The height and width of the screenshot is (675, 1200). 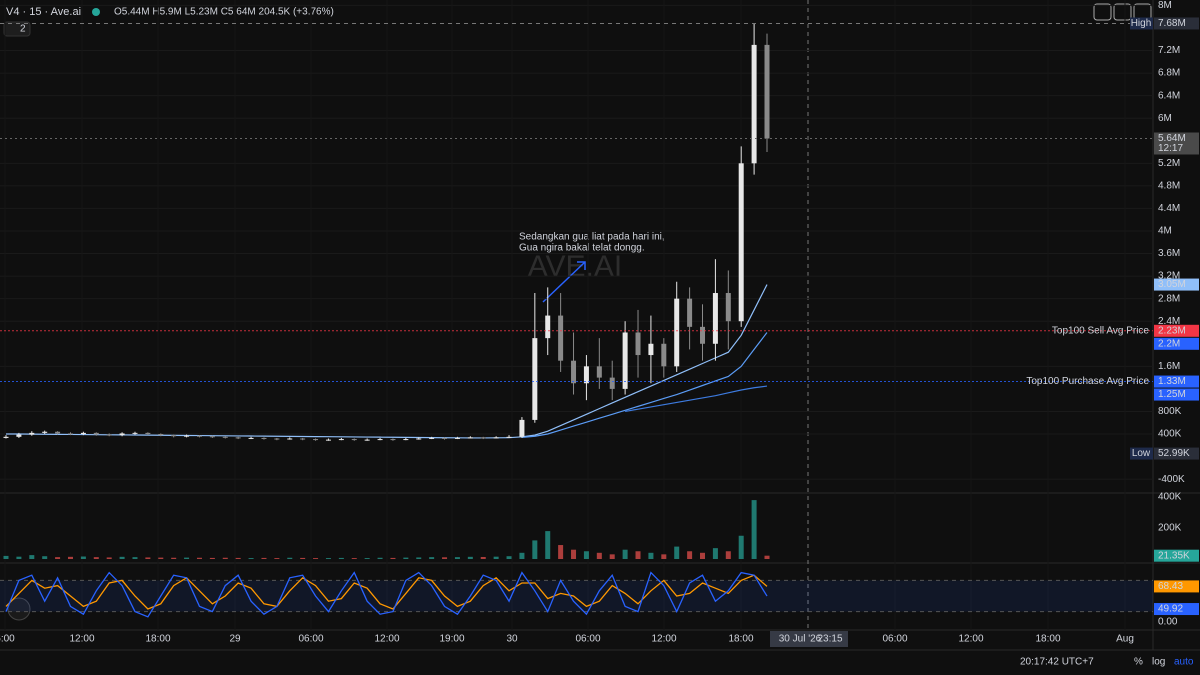 I want to click on crosshair-time-box, so click(x=809, y=639).